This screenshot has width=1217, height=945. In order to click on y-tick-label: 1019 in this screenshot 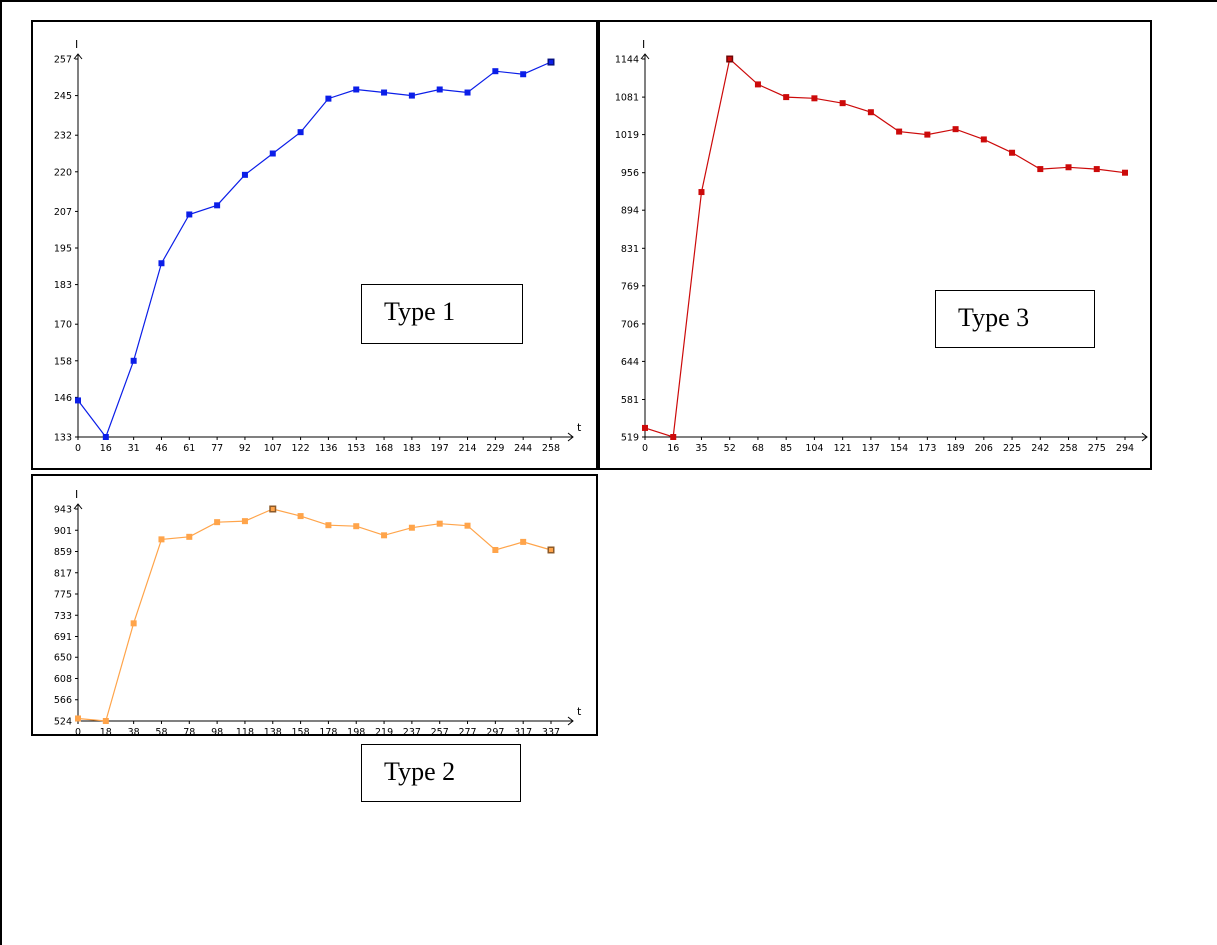, I will do `click(627, 135)`.